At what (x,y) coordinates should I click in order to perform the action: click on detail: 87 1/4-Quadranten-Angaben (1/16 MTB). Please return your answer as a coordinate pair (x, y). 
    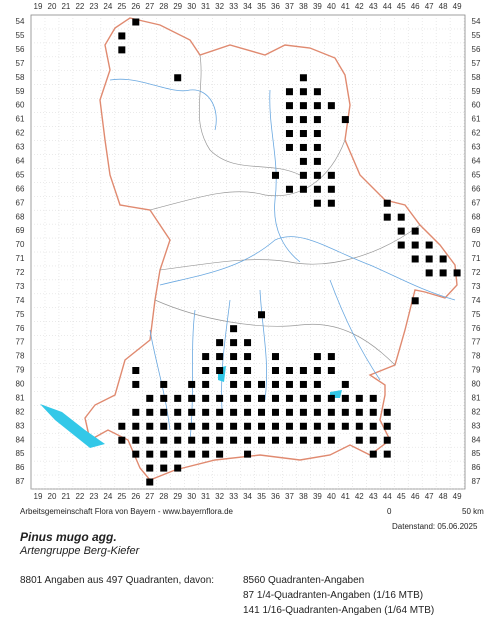
    Looking at the image, I should click on (333, 595).